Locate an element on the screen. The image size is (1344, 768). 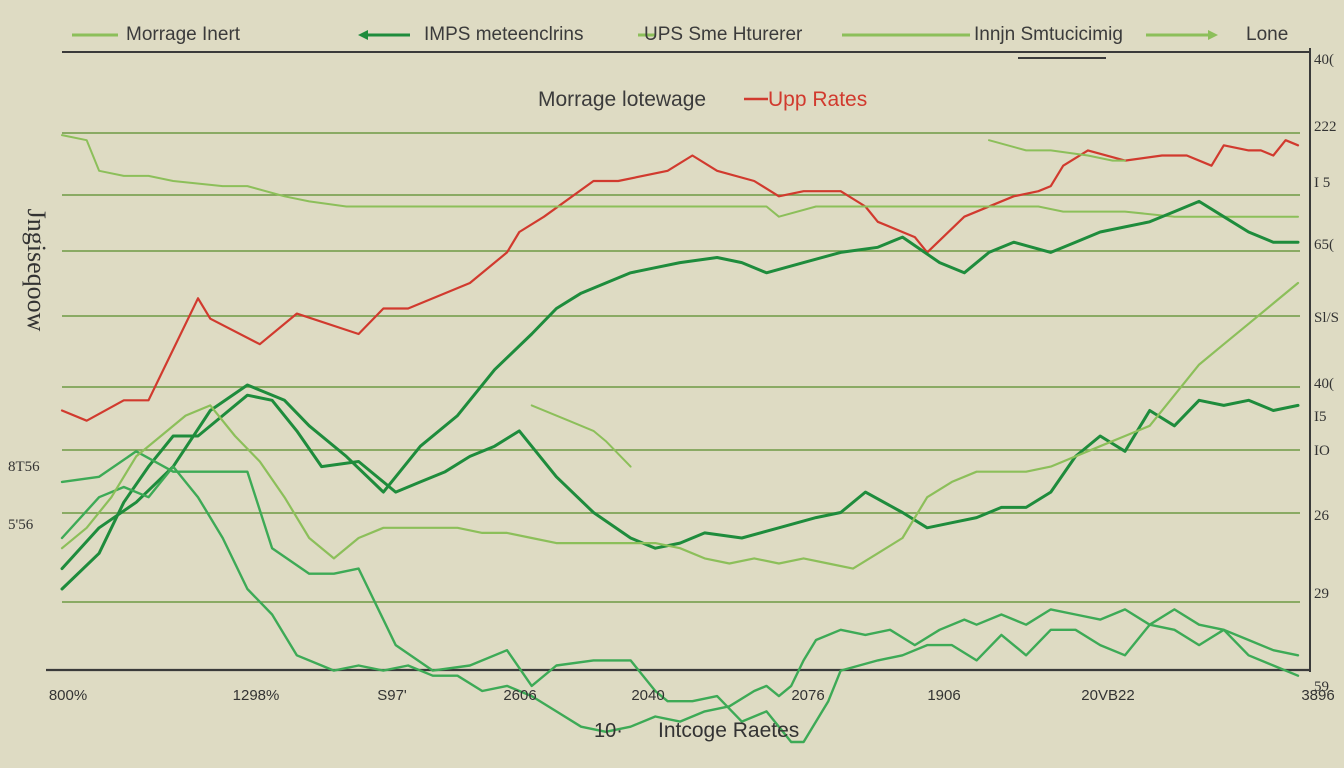
y-tick-labels-left: 8T56 5'56 is located at coordinates (24, 496).